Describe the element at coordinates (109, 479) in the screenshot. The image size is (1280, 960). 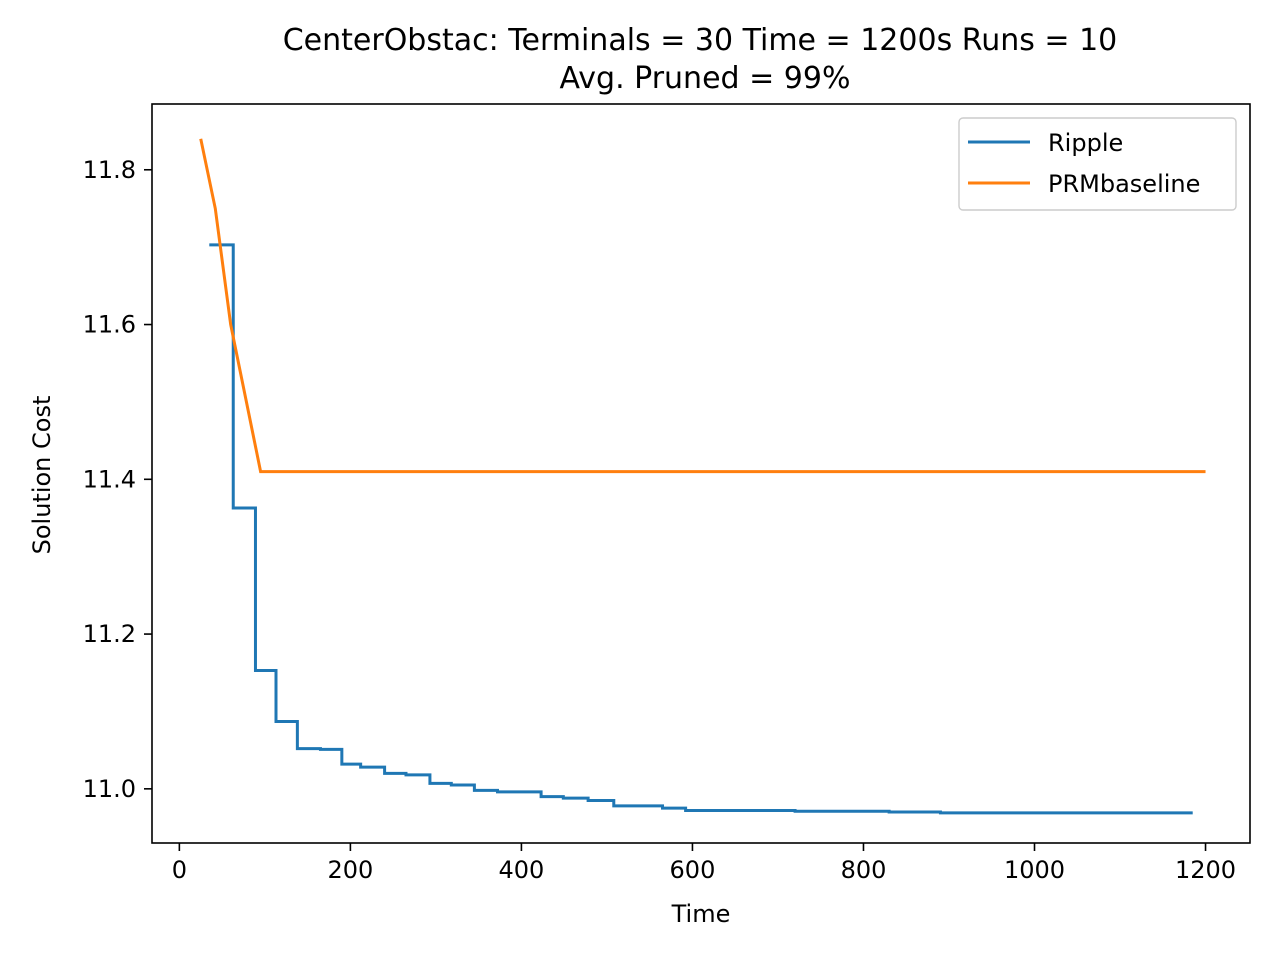
I see `y-tick-label: 11.4` at that location.